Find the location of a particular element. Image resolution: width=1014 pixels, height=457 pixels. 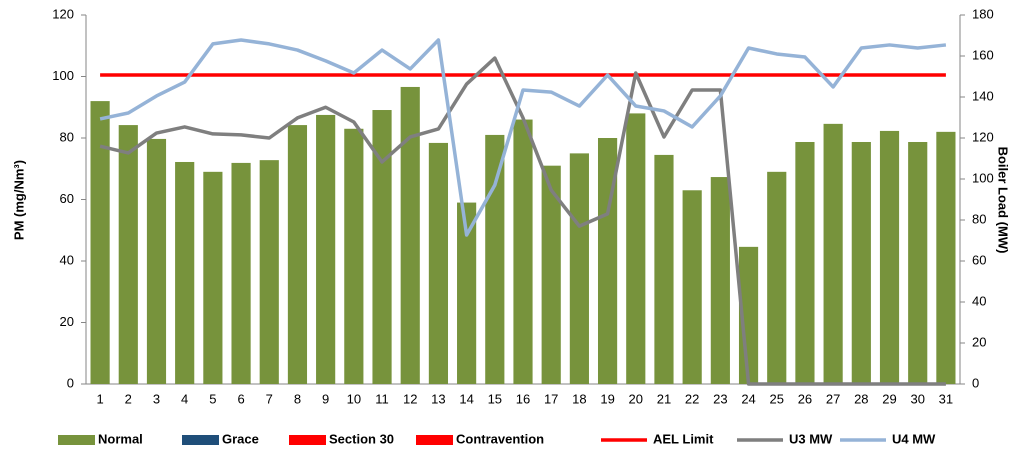

y-tick-label: 0 is located at coordinates (70, 382).